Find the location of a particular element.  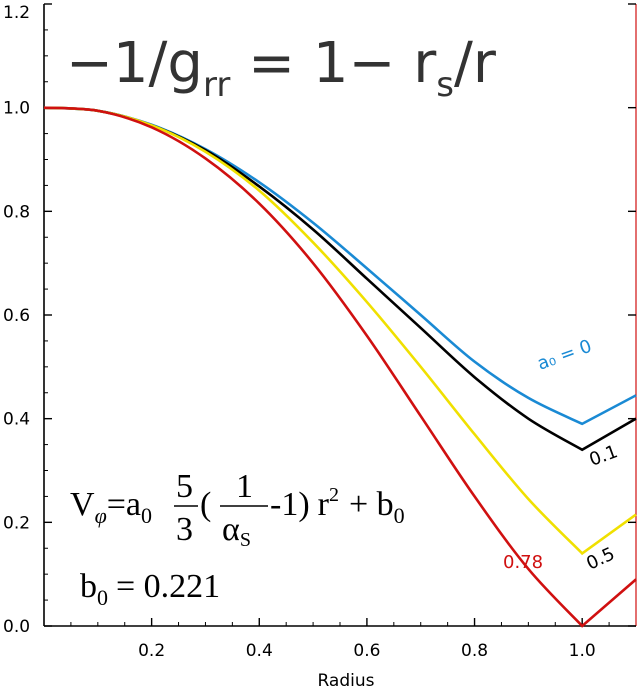

y-tick-label: 0.8 is located at coordinates (16, 212).